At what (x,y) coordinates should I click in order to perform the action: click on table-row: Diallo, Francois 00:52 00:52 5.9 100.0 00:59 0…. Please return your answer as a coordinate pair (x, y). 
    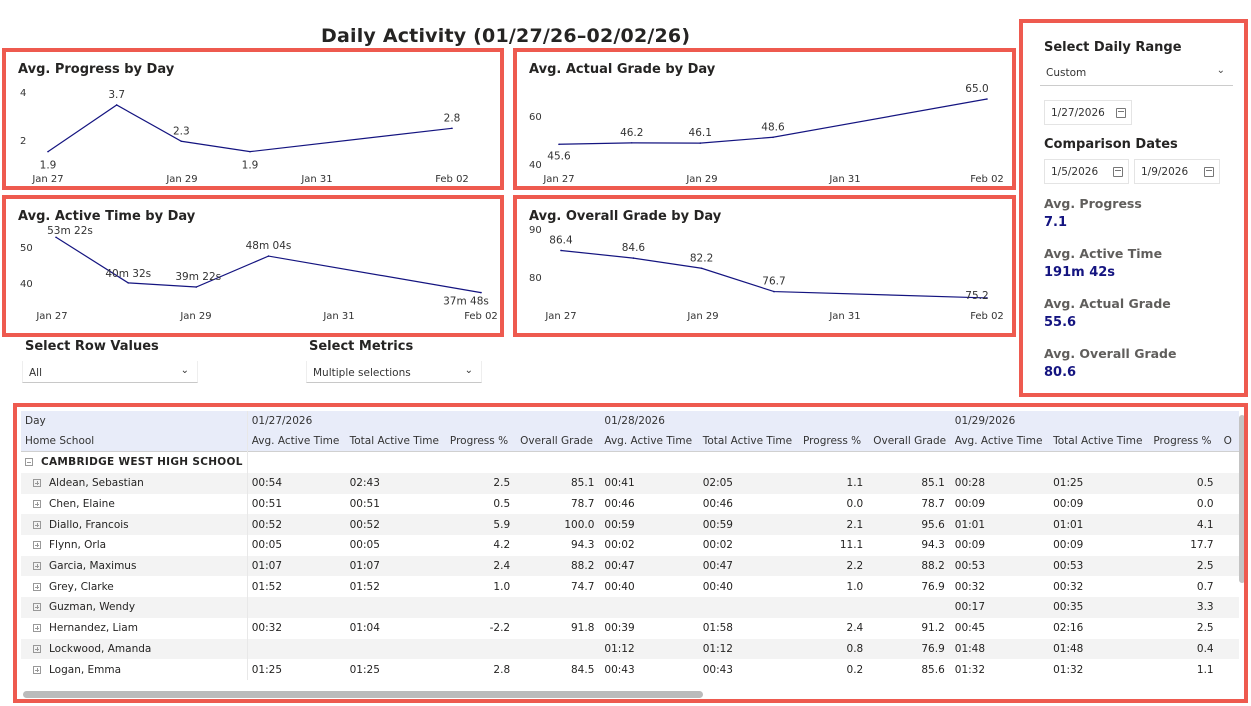
    Looking at the image, I should click on (630, 525).